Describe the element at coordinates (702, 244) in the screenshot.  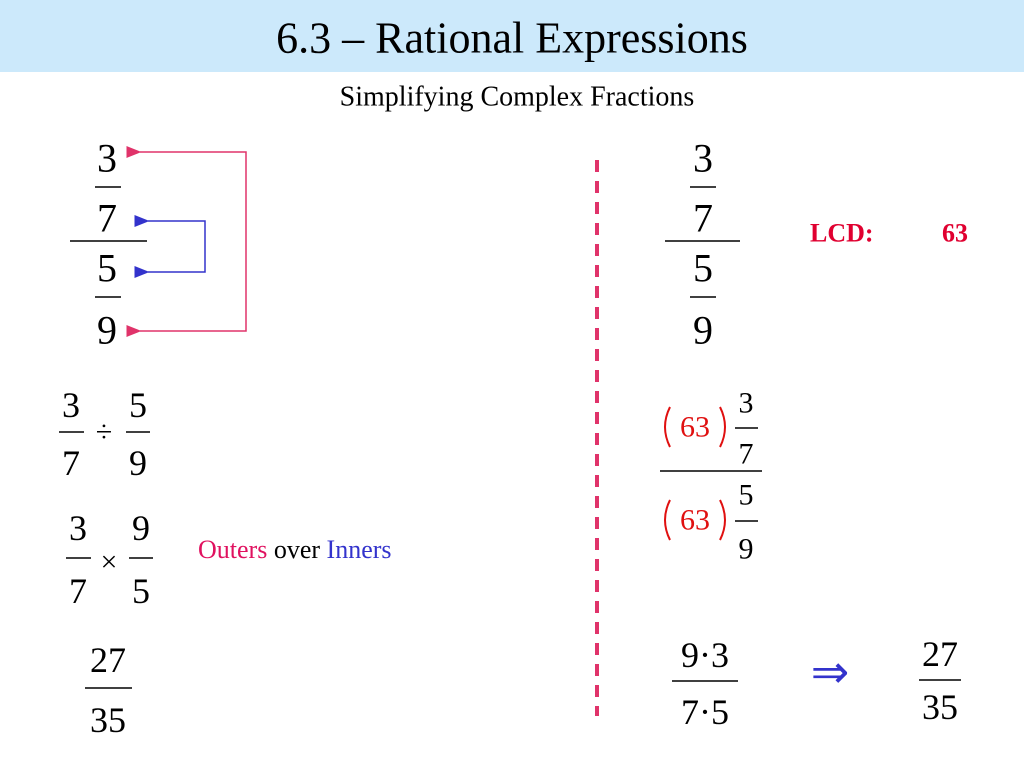
I see `right-complex-fraction: 3 7 5 9` at that location.